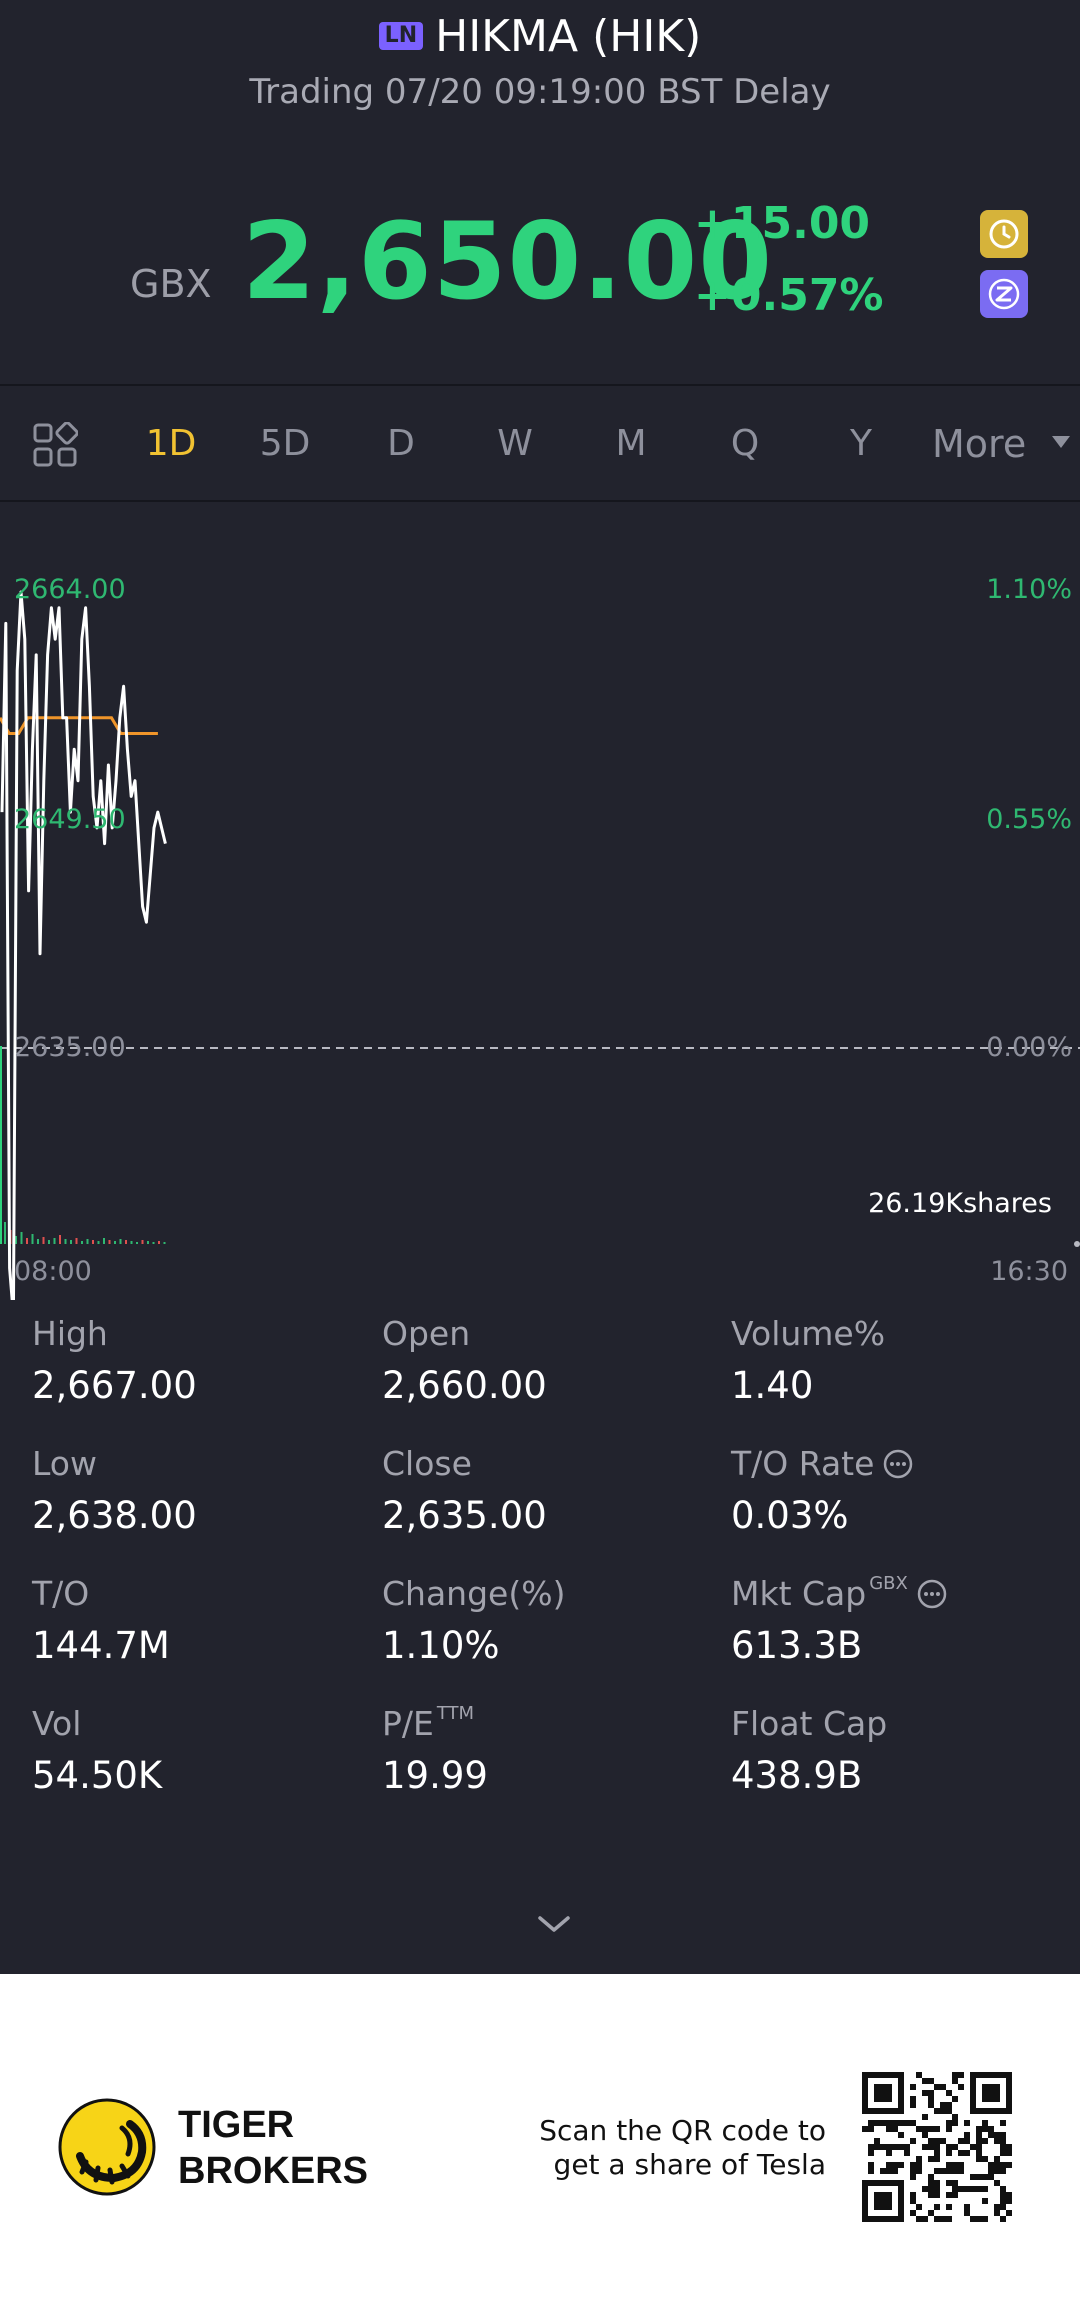  Describe the element at coordinates (979, 444) in the screenshot. I see `more-tab: More` at that location.